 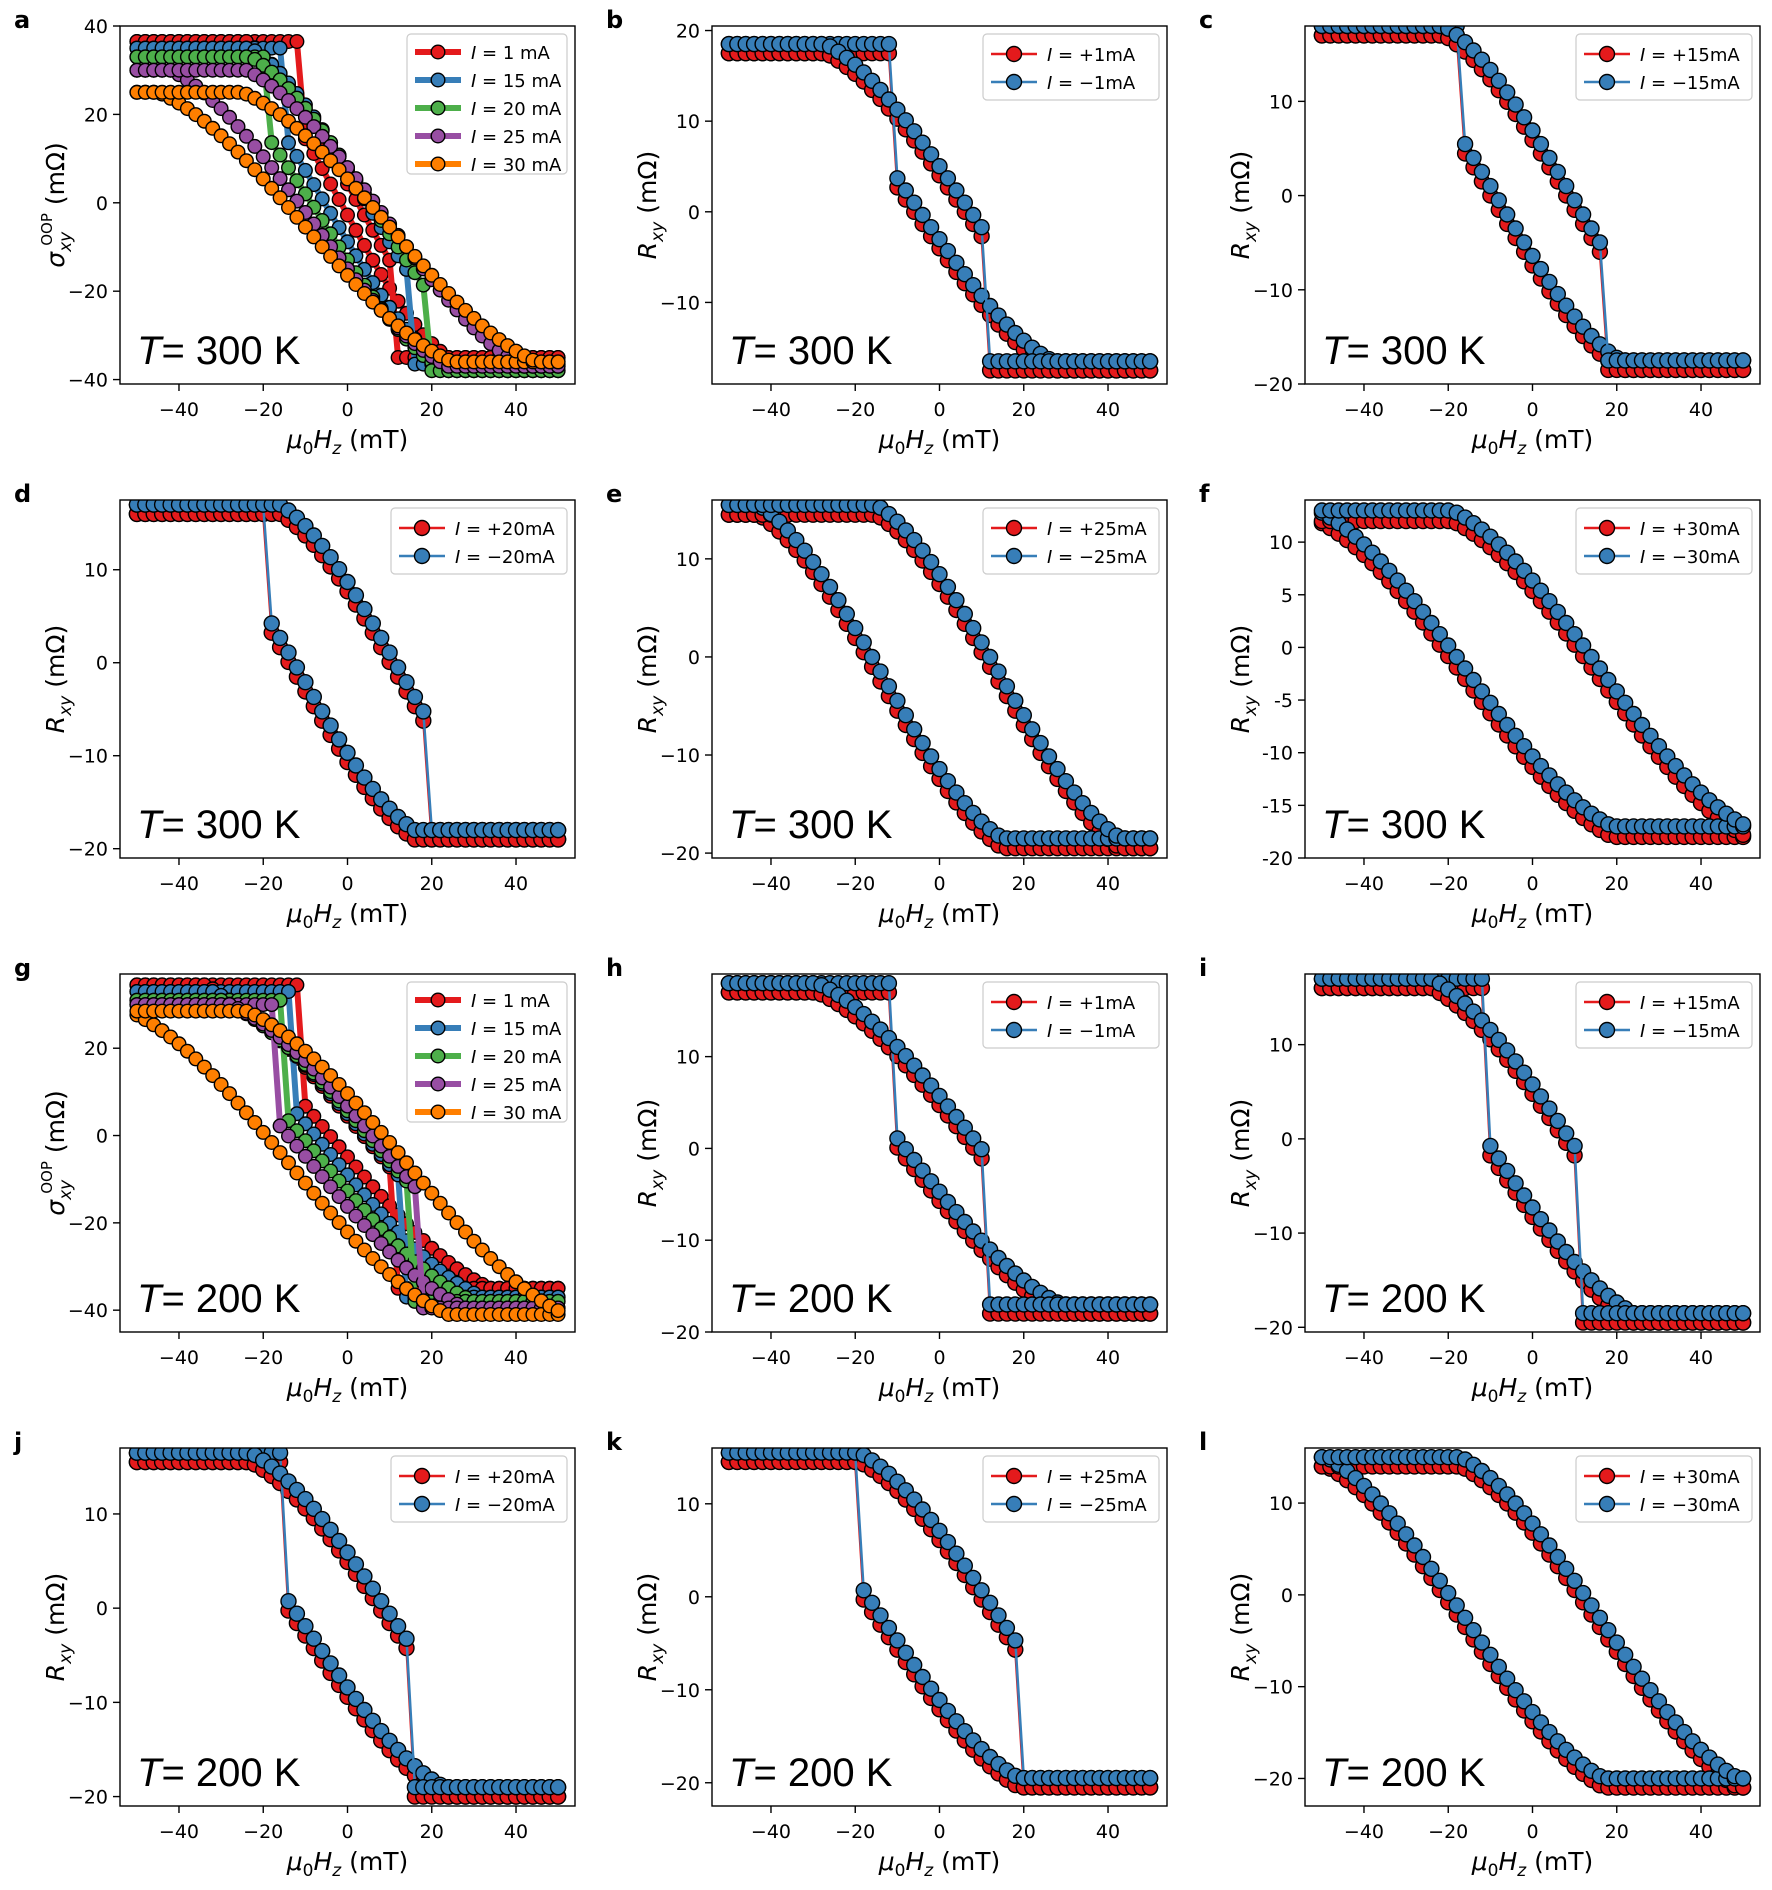 What do you see at coordinates (22, 20) in the screenshot?
I see `panel-letter: a` at bounding box center [22, 20].